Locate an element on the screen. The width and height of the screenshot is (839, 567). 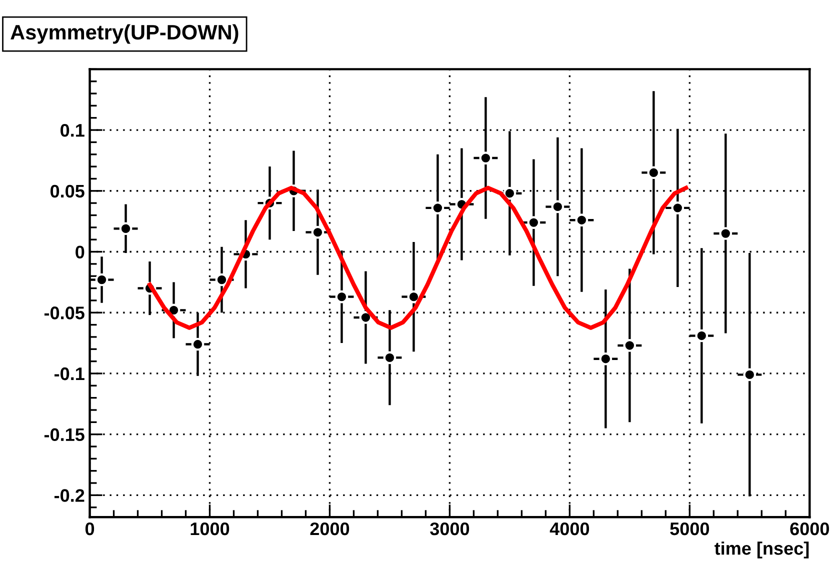
x-tick-label: 4000 is located at coordinates (570, 529).